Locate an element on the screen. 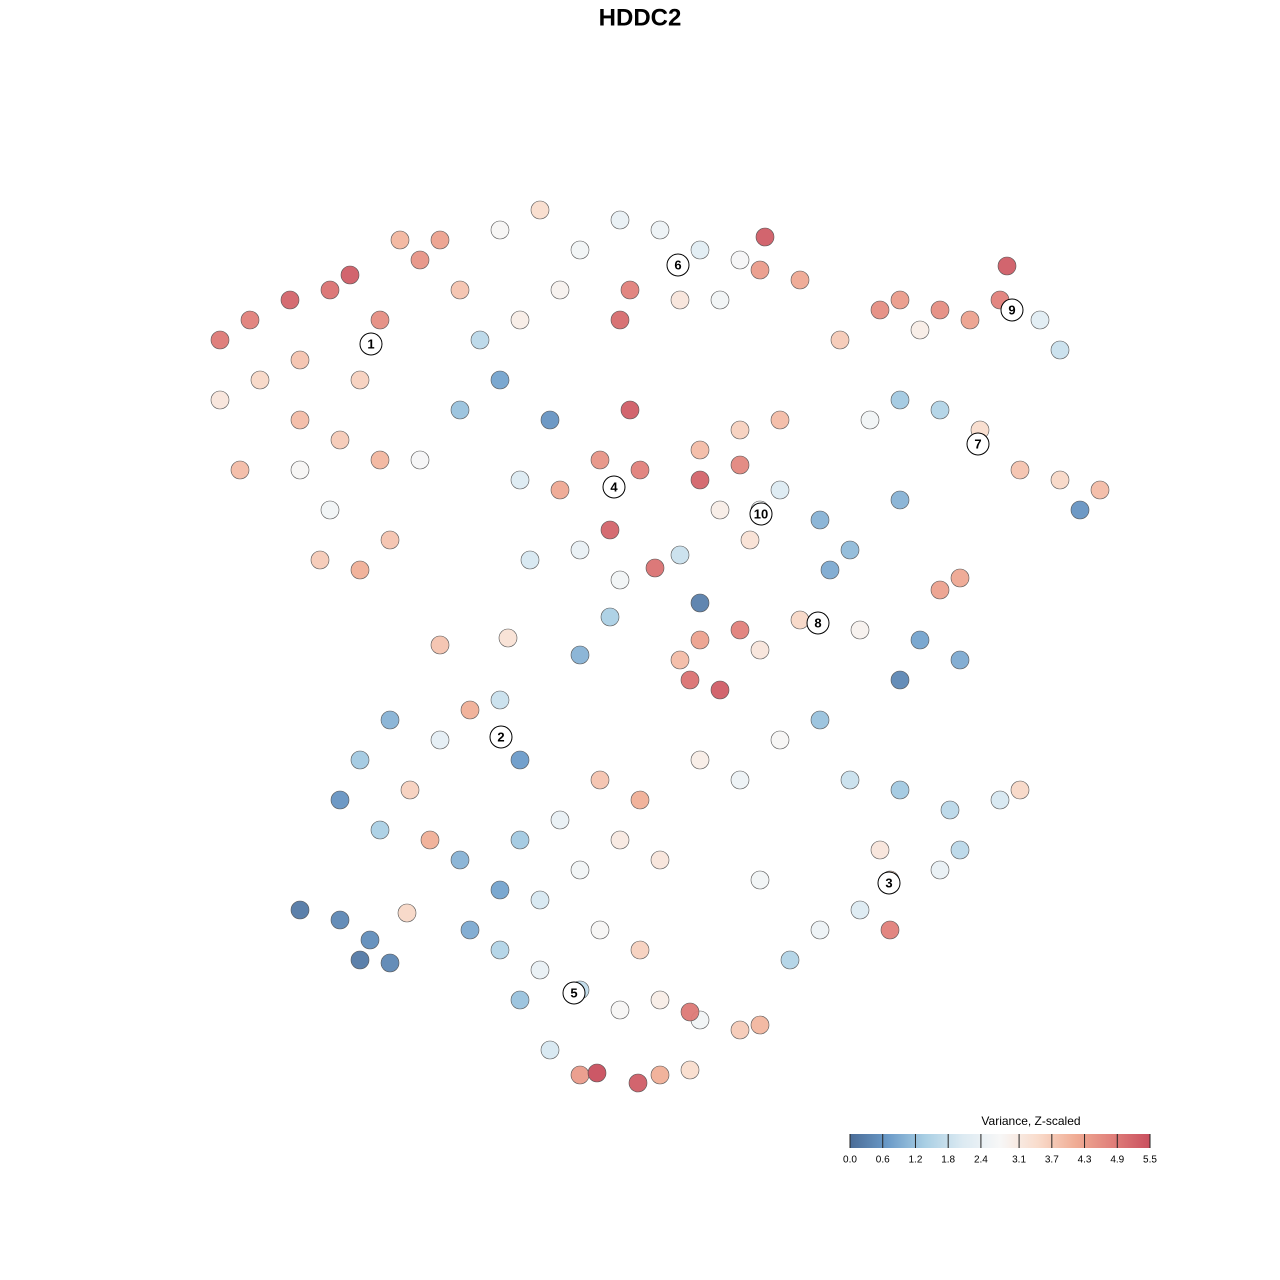 This screenshot has height=1280, width=1280. cluster-label: 4 is located at coordinates (614, 486).